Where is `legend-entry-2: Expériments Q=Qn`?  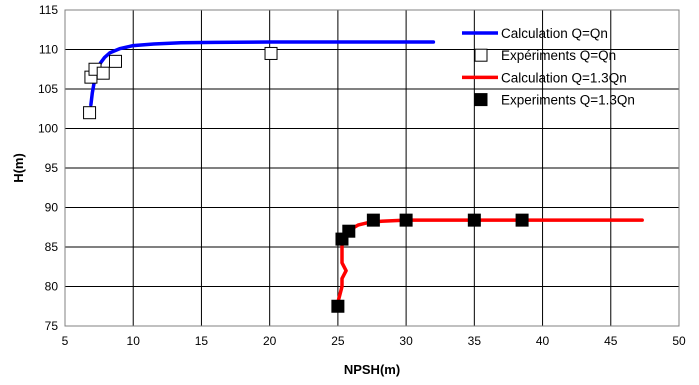
legend-entry-2: Expériments Q=Qn is located at coordinates (545, 55).